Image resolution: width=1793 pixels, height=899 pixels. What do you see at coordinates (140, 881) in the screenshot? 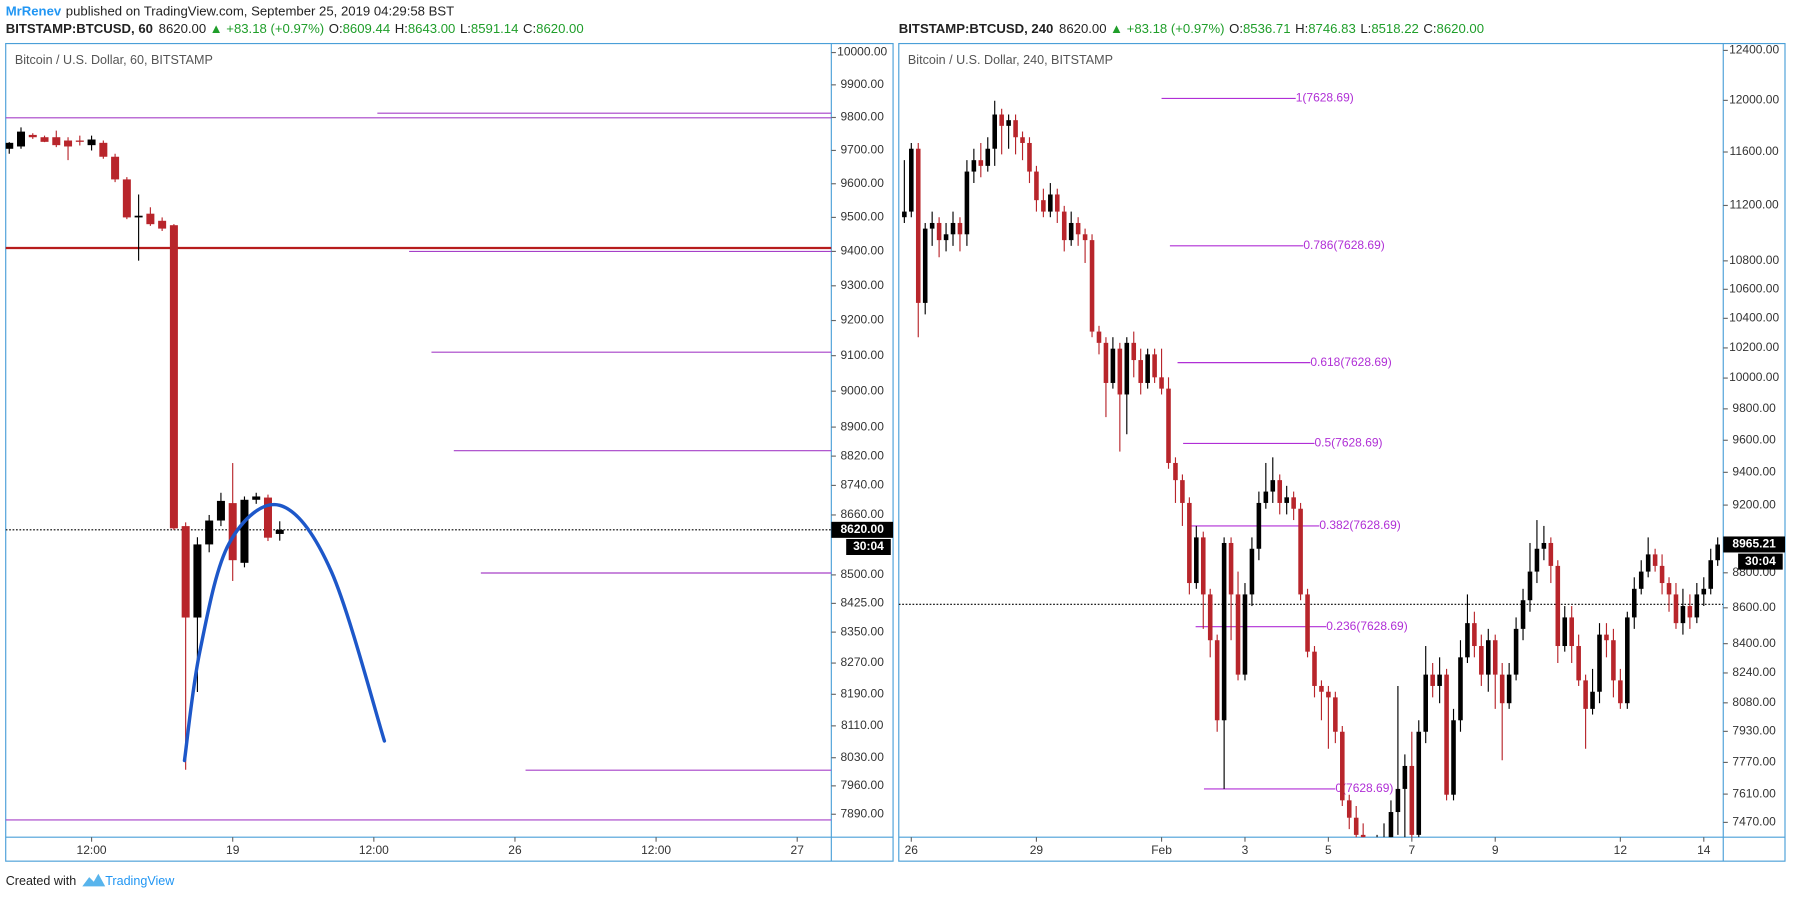
I see `footer-brand: TradingView` at bounding box center [140, 881].